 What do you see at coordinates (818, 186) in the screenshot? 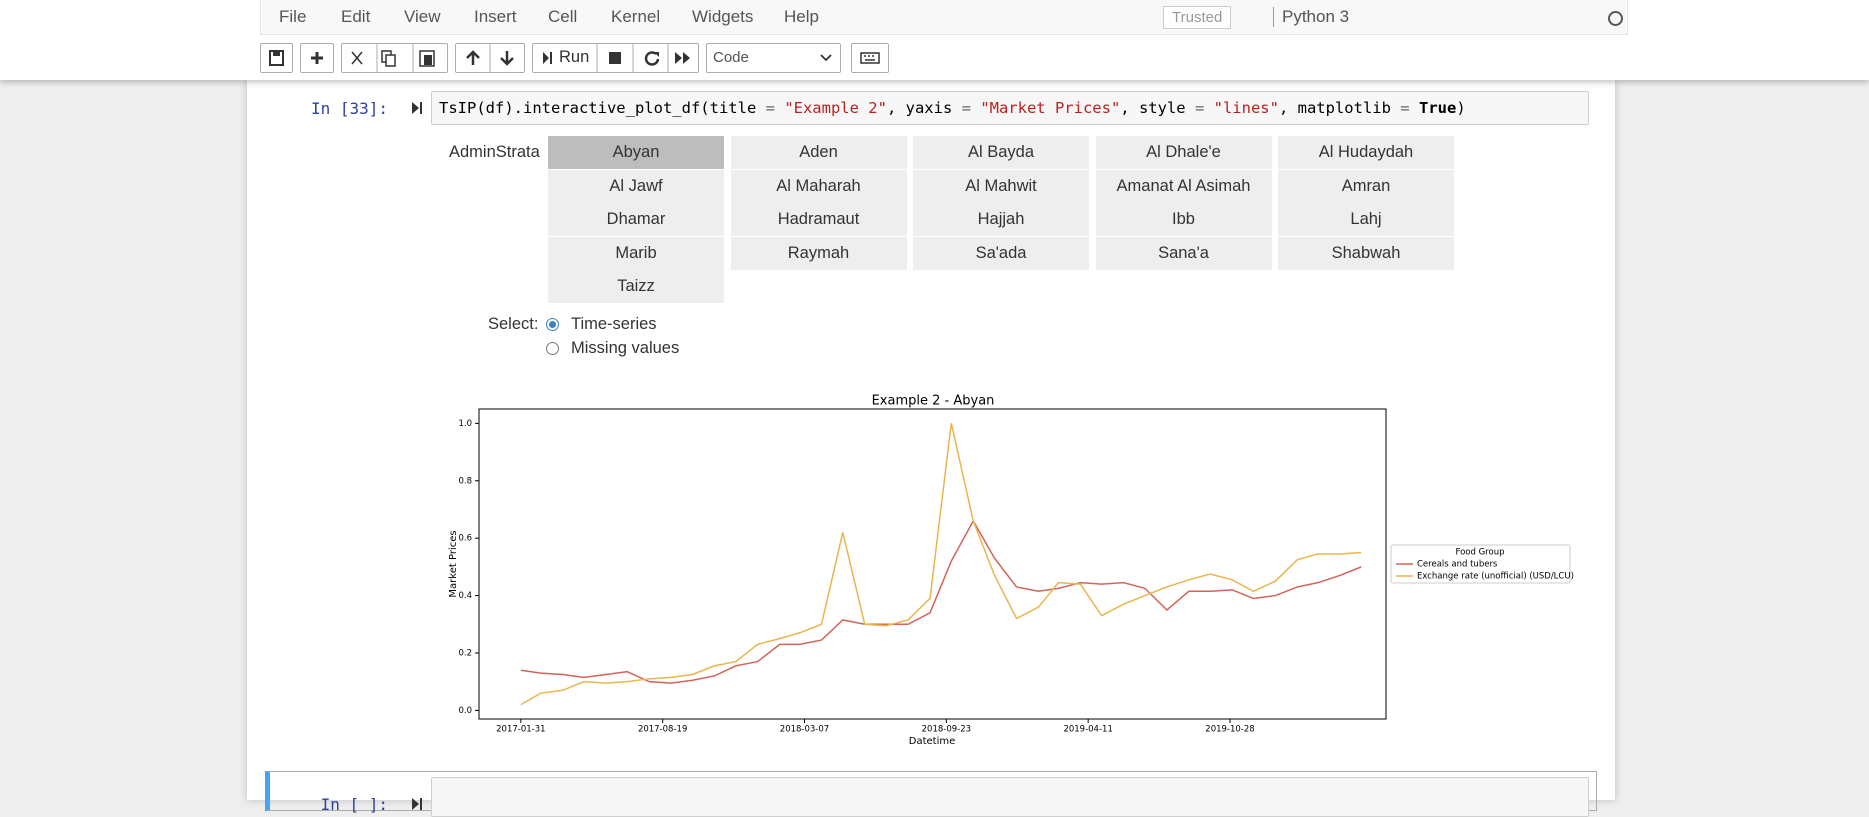
I see `toggle-button: Al Maharah` at bounding box center [818, 186].